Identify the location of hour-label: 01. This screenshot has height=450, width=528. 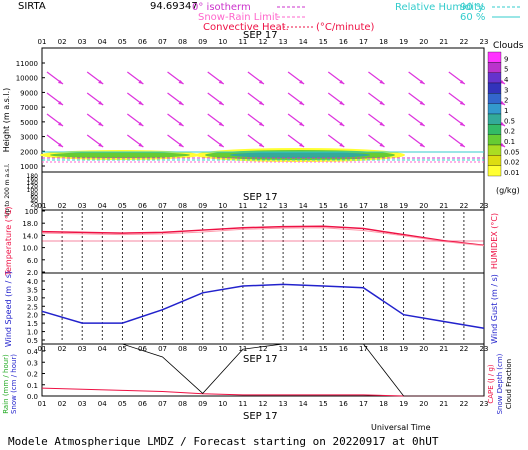
(42, 206).